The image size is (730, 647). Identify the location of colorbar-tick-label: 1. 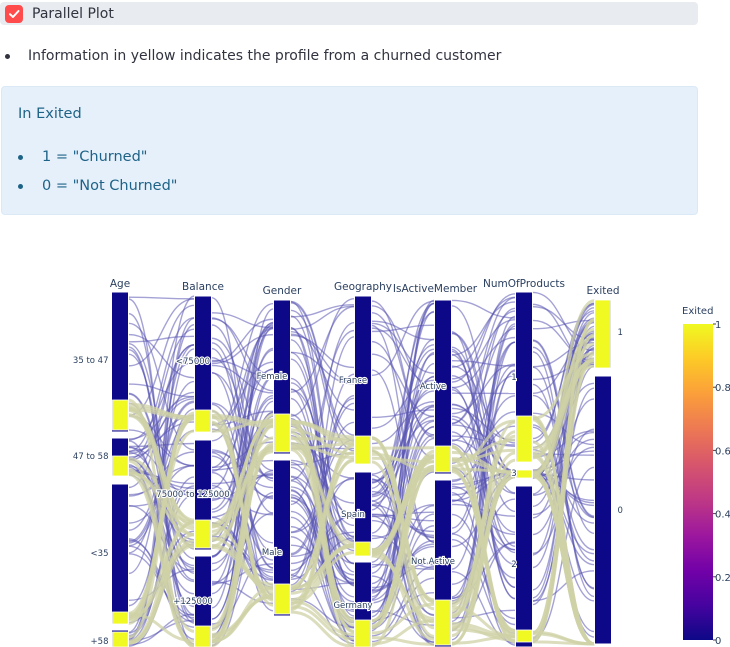
(718, 325).